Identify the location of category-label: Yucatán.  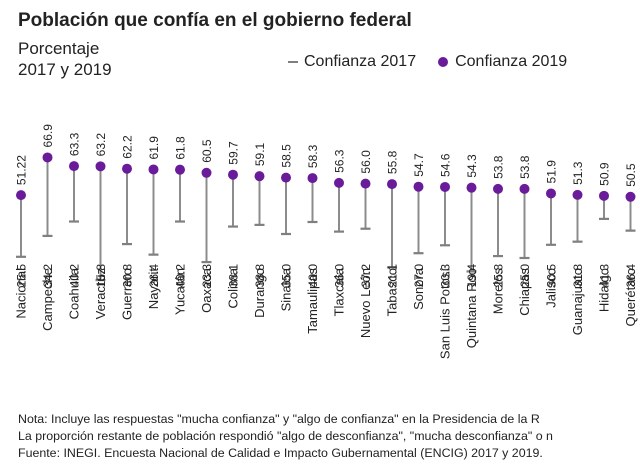
(180, 291).